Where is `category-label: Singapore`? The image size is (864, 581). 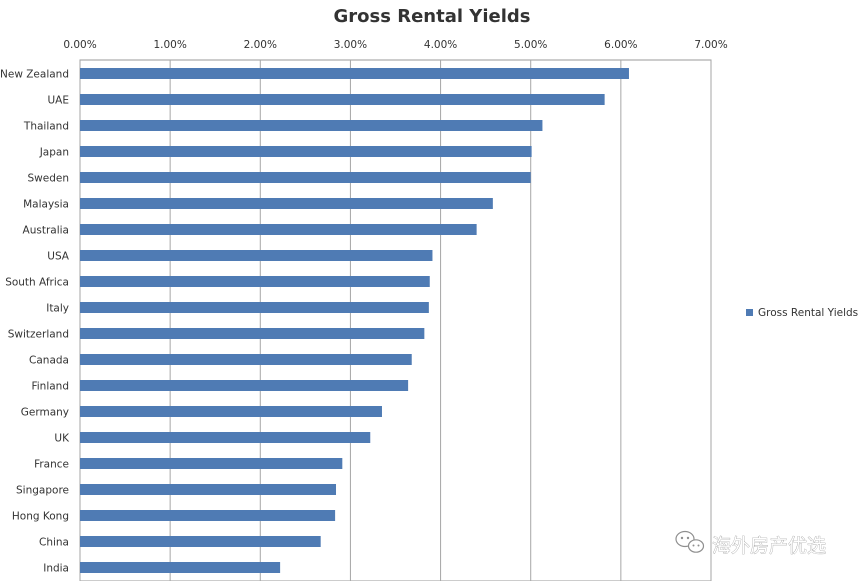 category-label: Singapore is located at coordinates (42, 491).